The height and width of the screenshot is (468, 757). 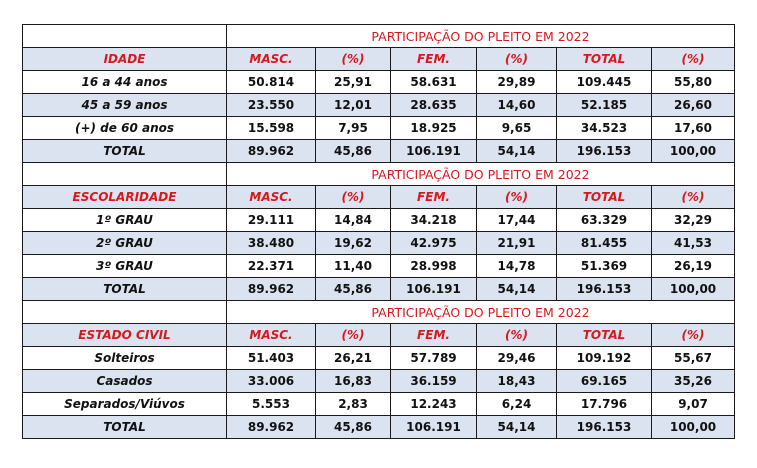 I want to click on cell-fem-pct: 18,43, so click(x=516, y=381).